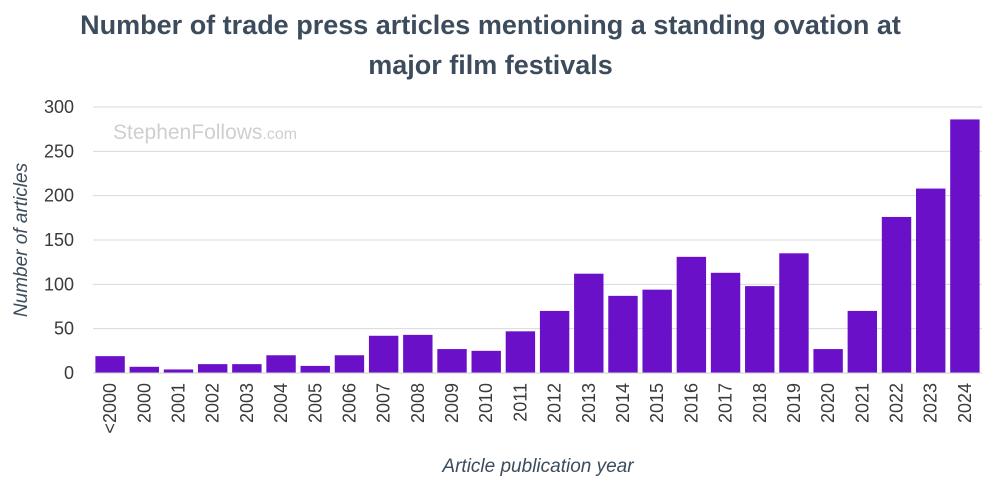 The height and width of the screenshot is (496, 999). What do you see at coordinates (589, 403) in the screenshot?
I see `x-tick-label: 2013` at bounding box center [589, 403].